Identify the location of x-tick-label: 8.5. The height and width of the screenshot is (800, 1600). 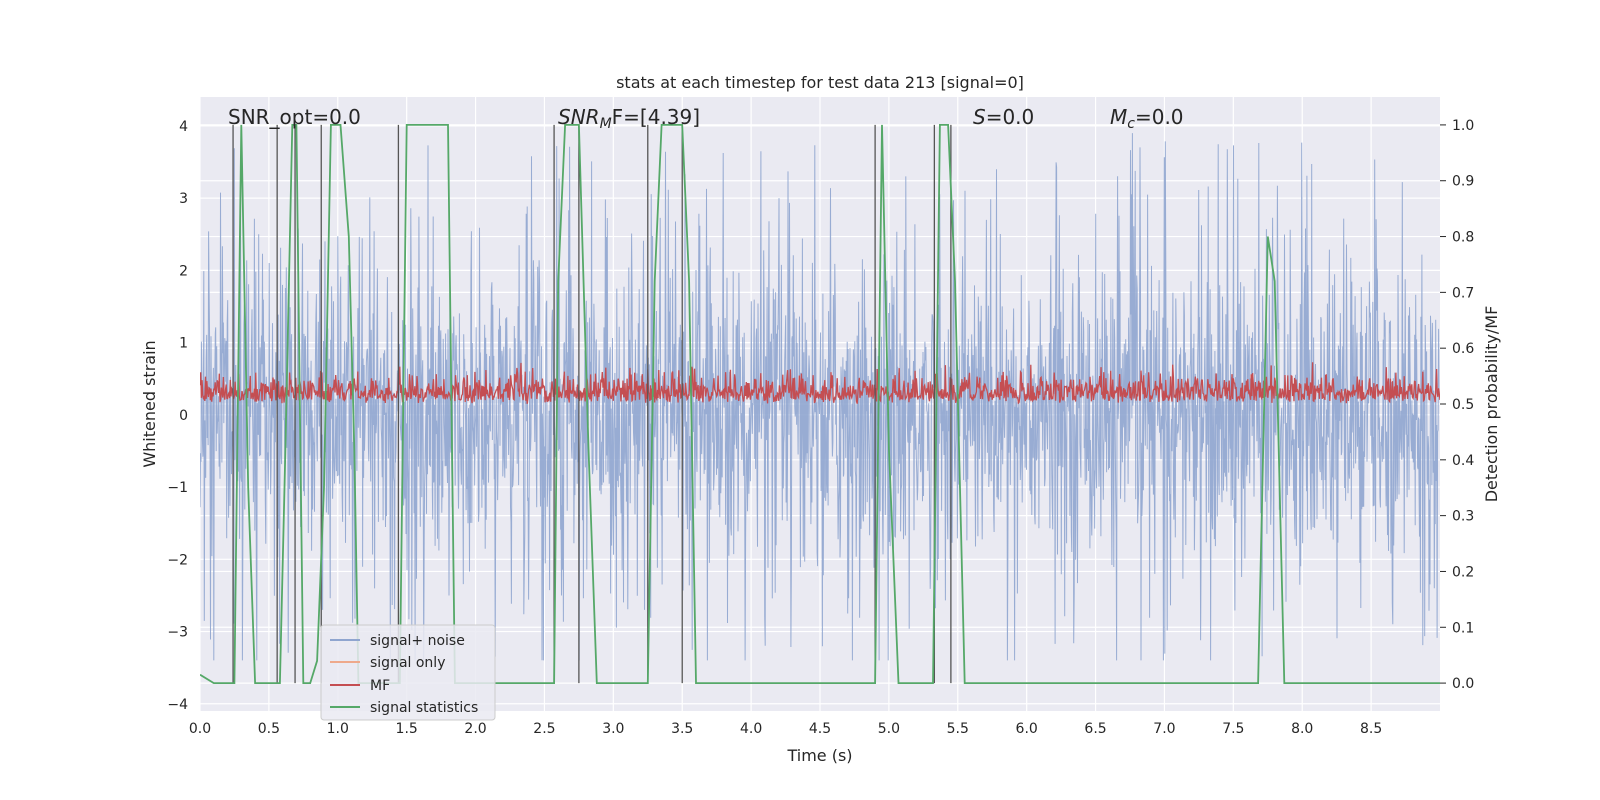
(1371, 729).